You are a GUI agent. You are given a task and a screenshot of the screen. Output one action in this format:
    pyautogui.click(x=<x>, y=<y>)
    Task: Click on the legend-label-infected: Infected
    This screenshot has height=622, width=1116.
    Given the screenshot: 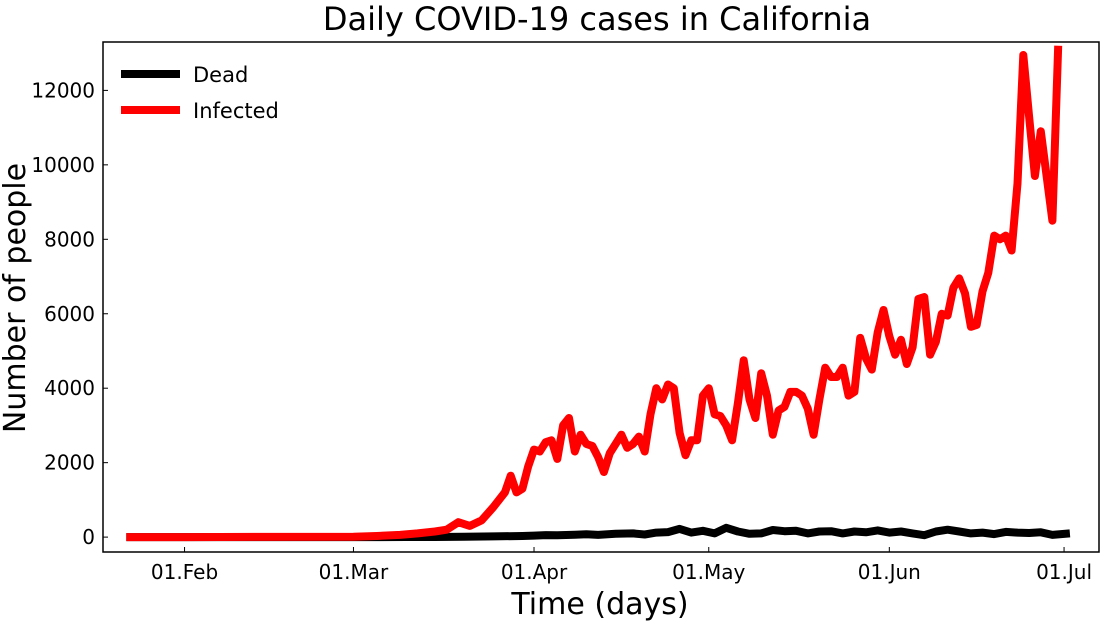 What is the action you would take?
    pyautogui.click(x=236, y=111)
    